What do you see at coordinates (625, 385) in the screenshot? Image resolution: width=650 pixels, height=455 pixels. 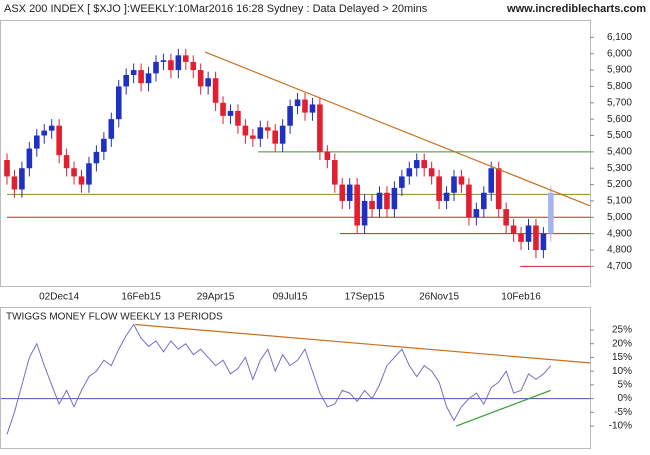 I see `y-tick-label: 5%` at bounding box center [625, 385].